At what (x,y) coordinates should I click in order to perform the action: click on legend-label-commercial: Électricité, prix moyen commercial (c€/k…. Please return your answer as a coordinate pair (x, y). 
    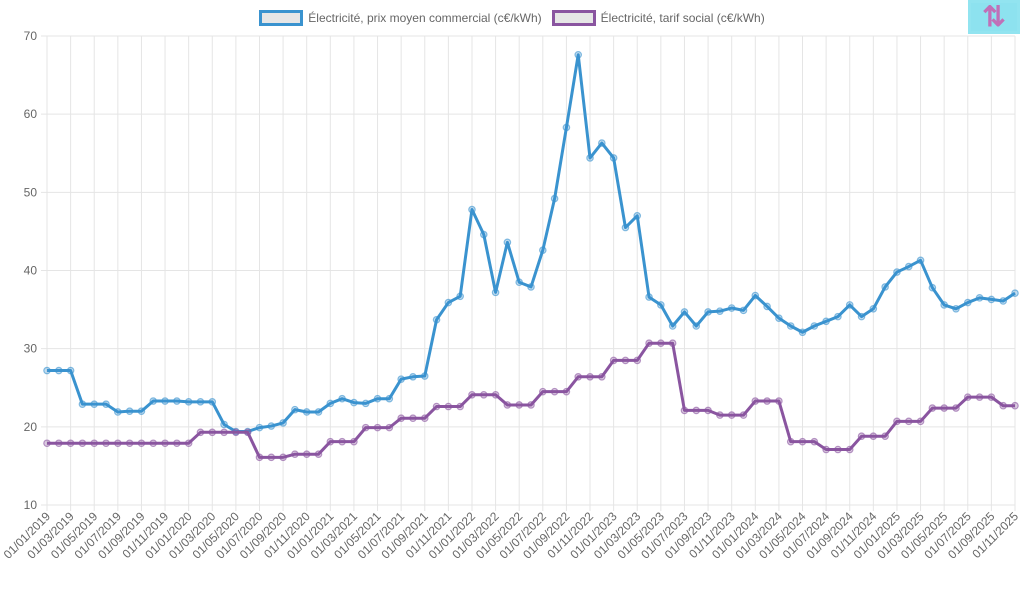
    Looking at the image, I should click on (425, 18).